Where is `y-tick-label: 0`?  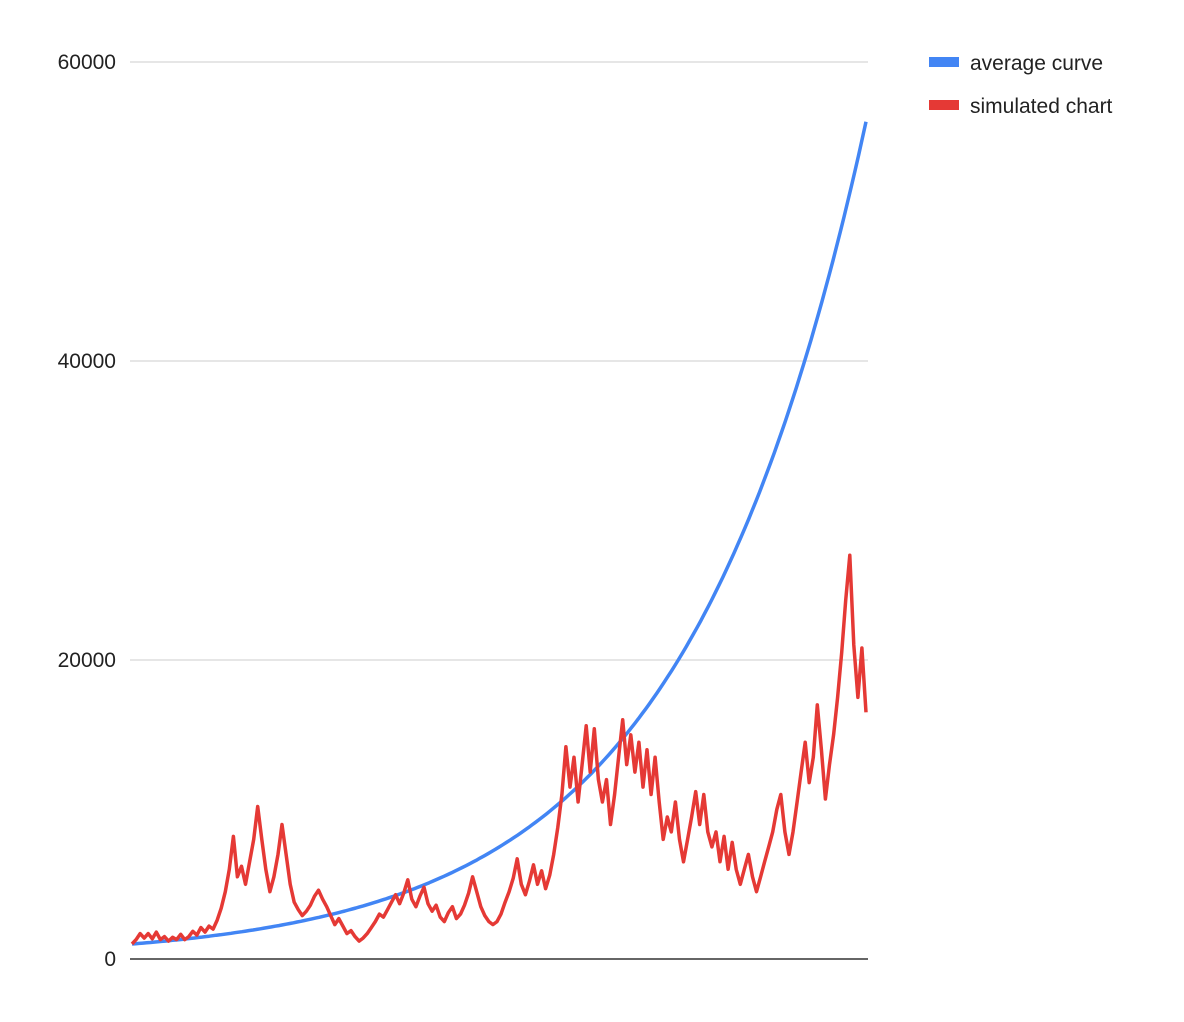
y-tick-label: 0 is located at coordinates (110, 959).